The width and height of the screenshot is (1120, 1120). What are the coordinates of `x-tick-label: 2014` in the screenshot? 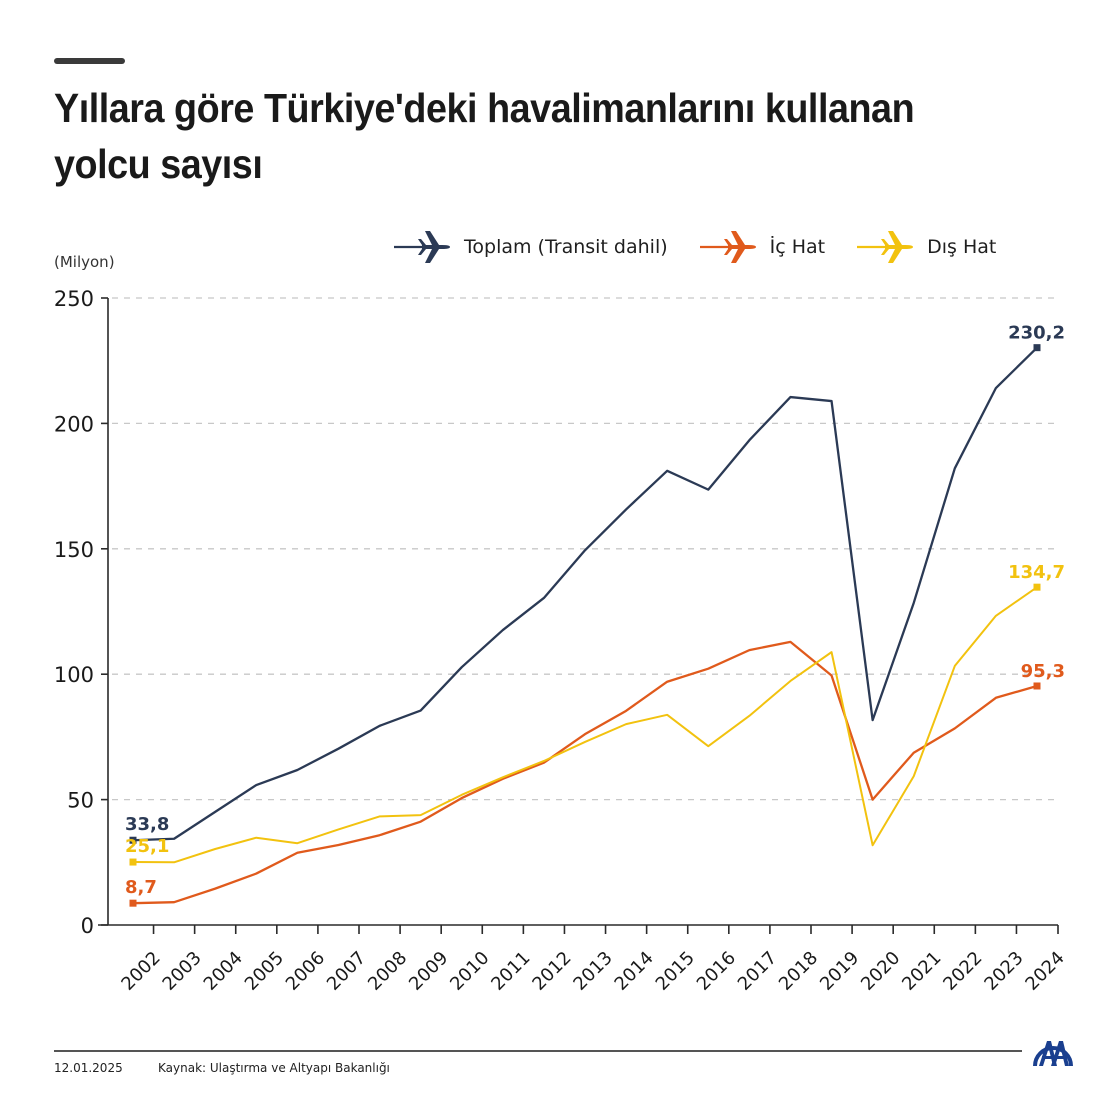 It's located at (634, 970).